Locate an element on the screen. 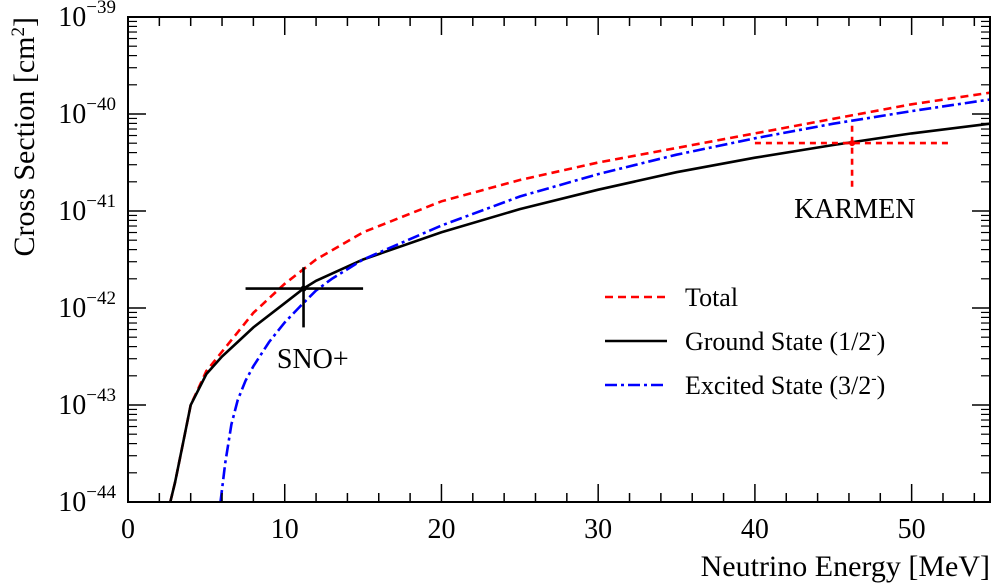  x-axis-label: Neutrino Energy [MeV] is located at coordinates (845, 566).